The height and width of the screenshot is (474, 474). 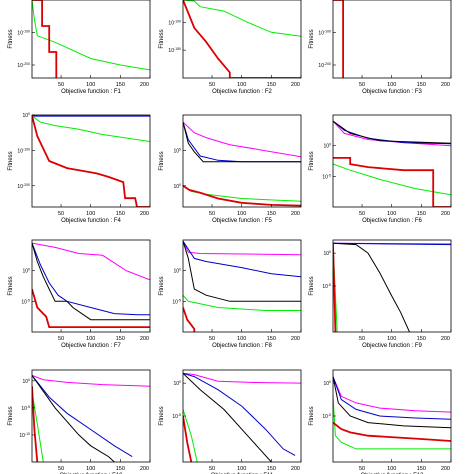 What do you see at coordinates (91, 346) in the screenshot?
I see `x-axis-label: Objective function : F7` at bounding box center [91, 346].